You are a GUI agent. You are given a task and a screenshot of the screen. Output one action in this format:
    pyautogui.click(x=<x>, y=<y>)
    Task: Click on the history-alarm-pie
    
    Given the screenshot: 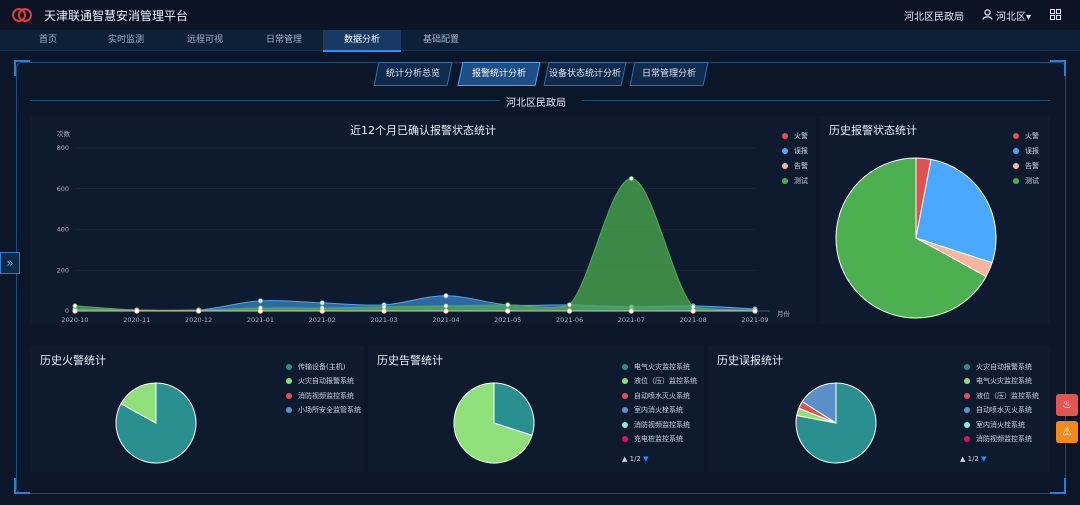 What is the action you would take?
    pyautogui.click(x=916, y=238)
    